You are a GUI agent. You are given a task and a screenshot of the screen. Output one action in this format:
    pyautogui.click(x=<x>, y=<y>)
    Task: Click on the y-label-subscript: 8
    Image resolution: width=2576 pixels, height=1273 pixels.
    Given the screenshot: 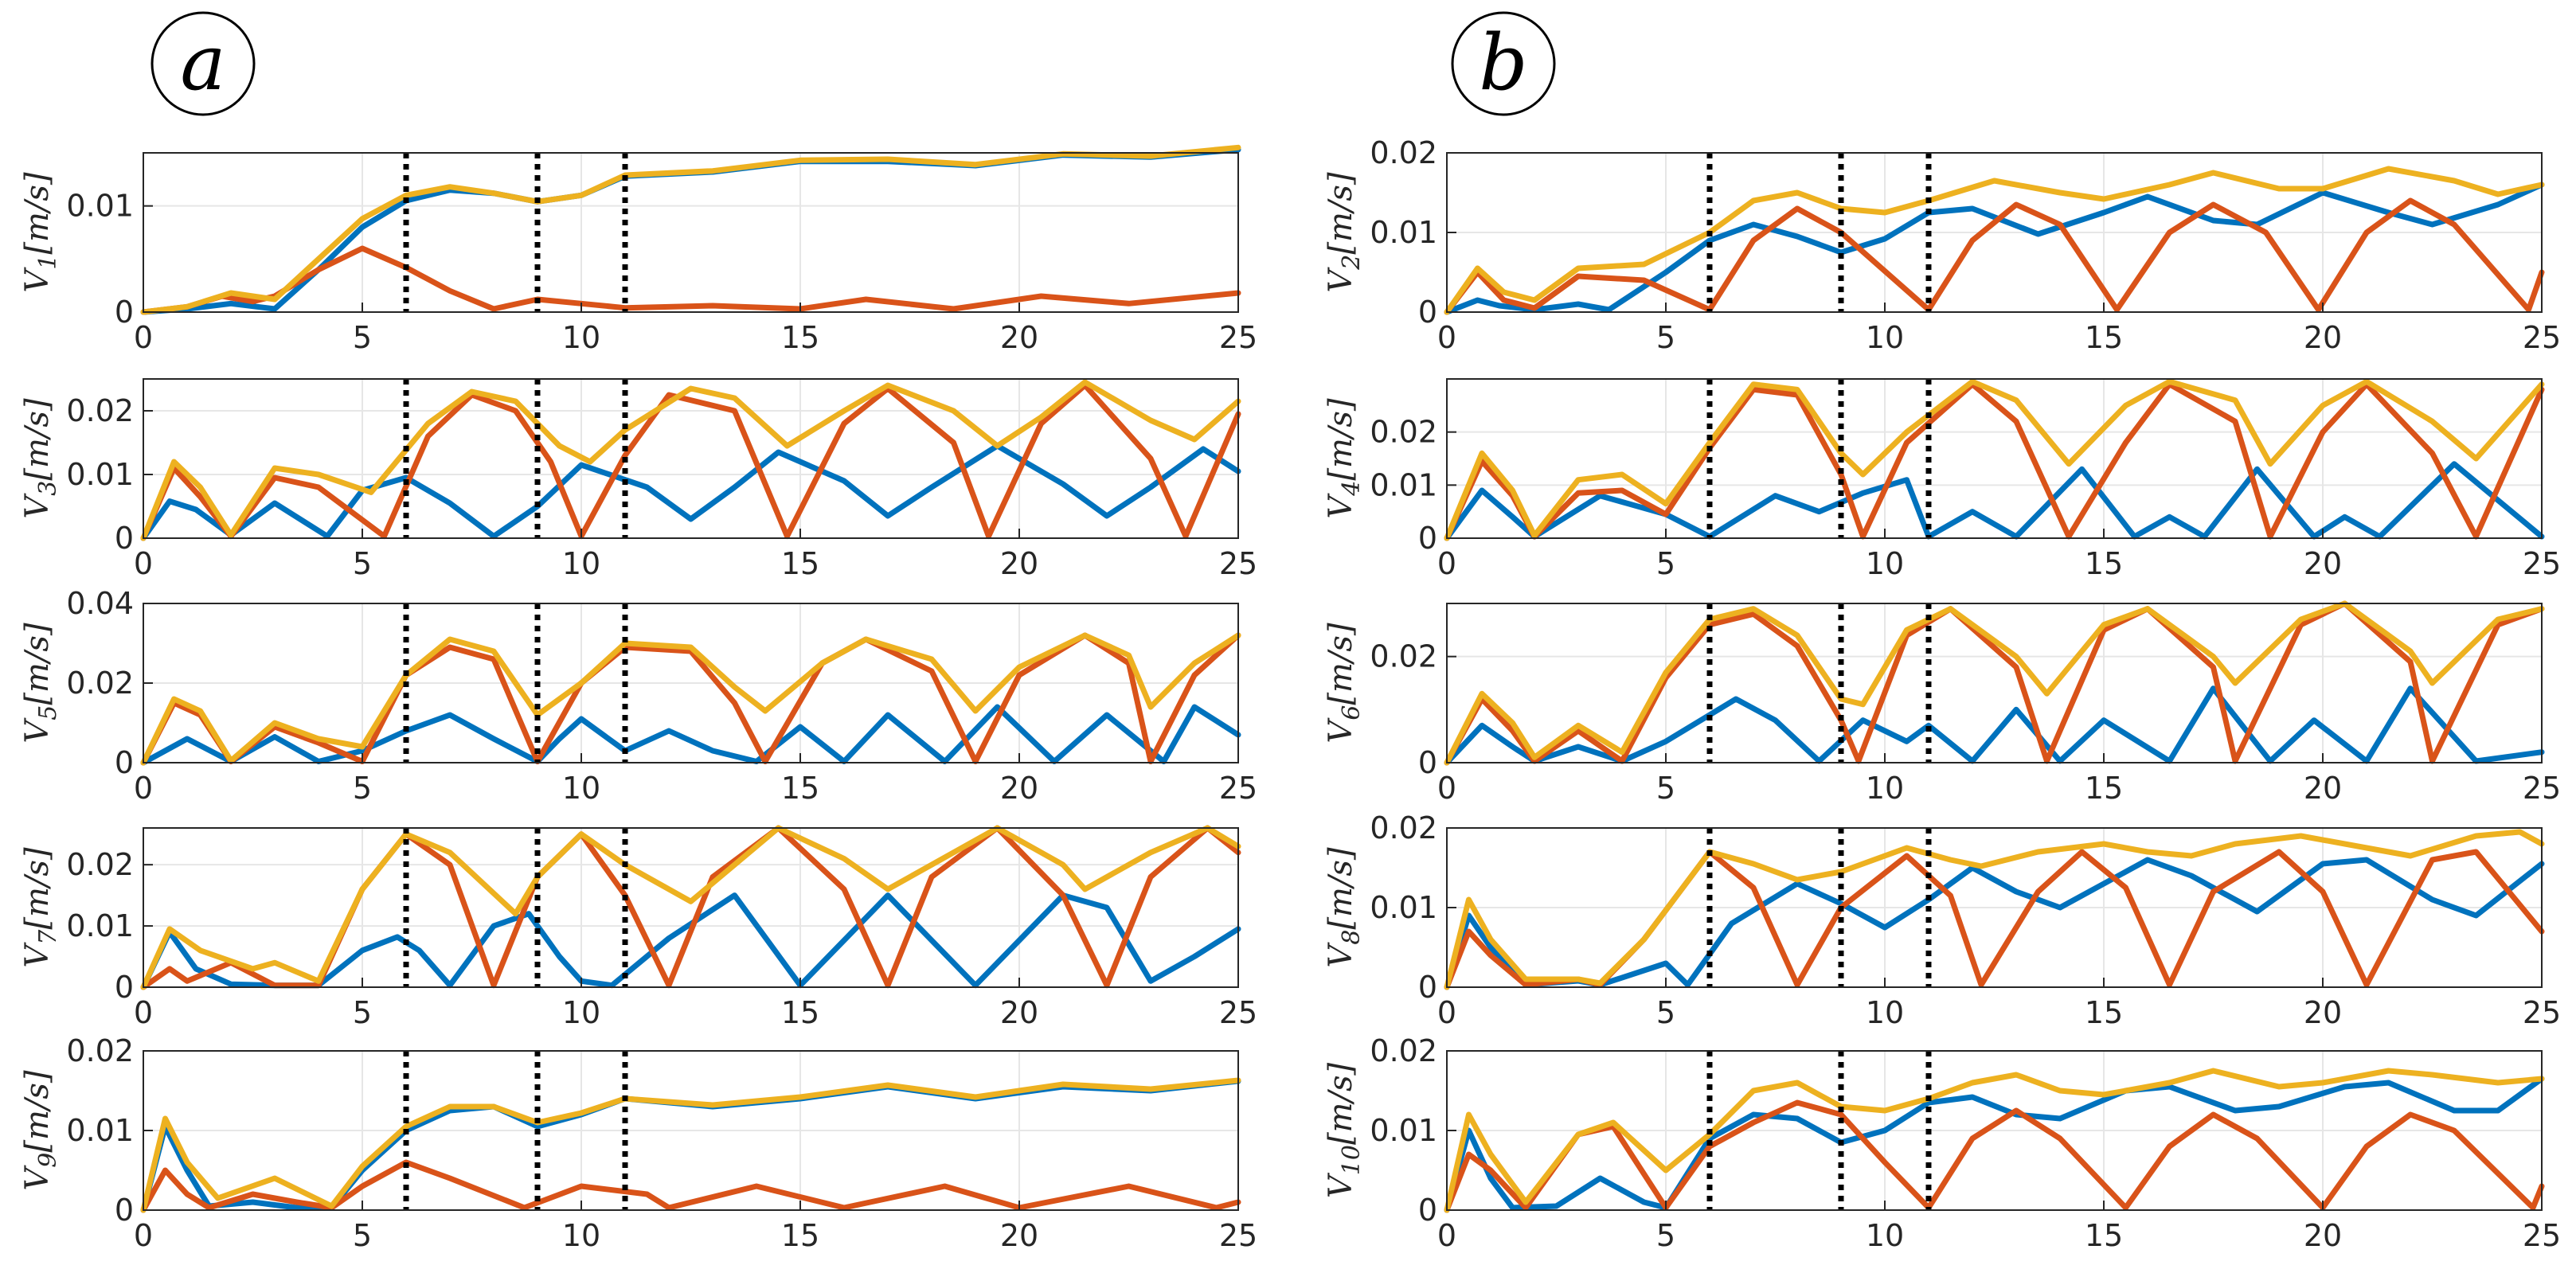 What is the action you would take?
    pyautogui.click(x=1352, y=937)
    